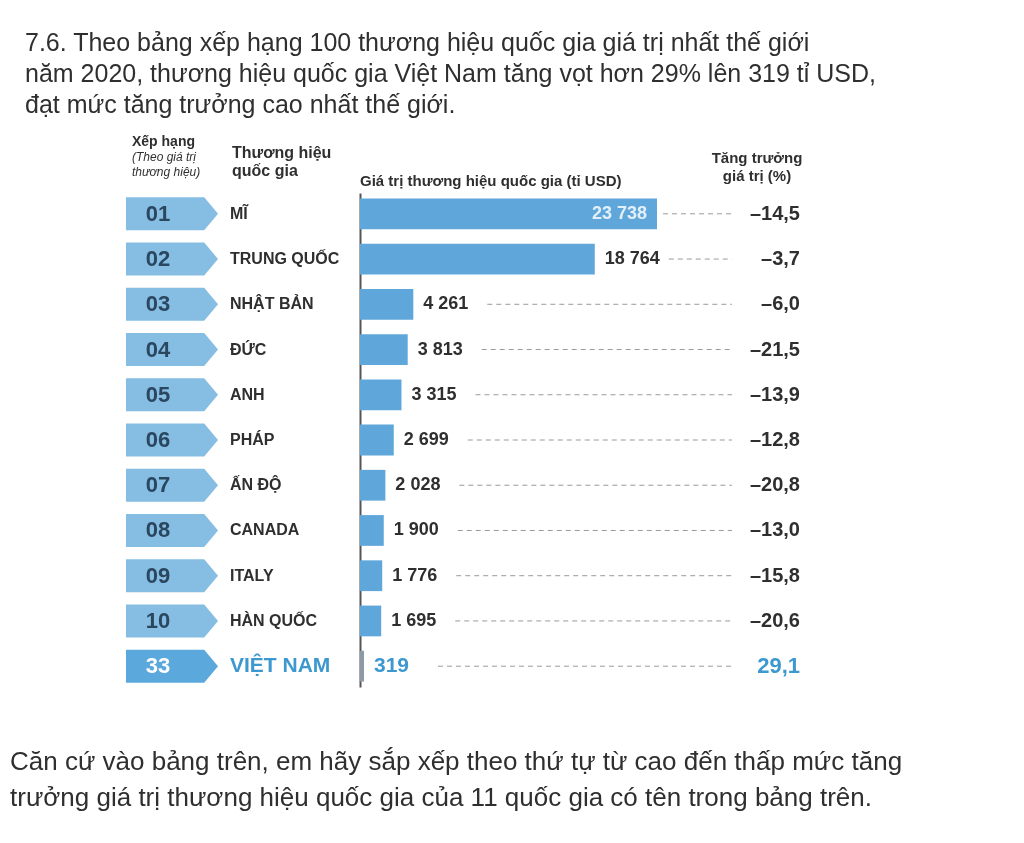  I want to click on text: Căn cứ vào bảng trên, em hãy sắp xếp theo thứ tự từ cao đến thấp mức tăng trưởng giá trị thương hiệu quốc gia của 11 quốc gia có tên trong bảng trên., so click(456, 779).